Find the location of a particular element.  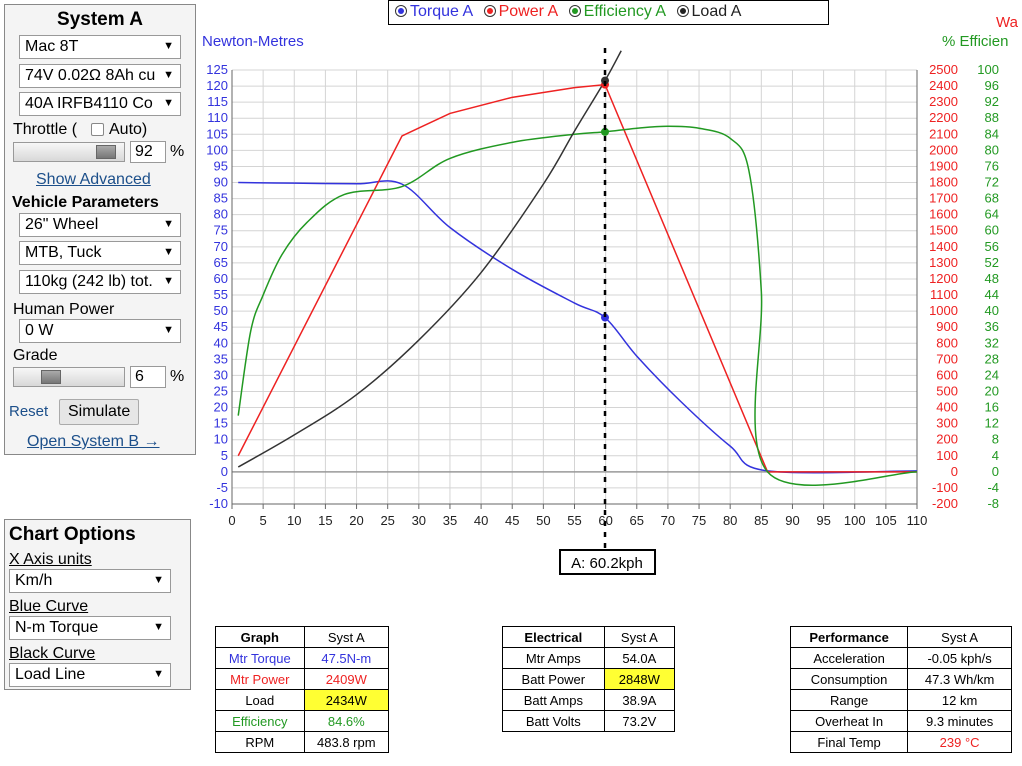

efficiency-tick-label: 88 is located at coordinates (992, 117).